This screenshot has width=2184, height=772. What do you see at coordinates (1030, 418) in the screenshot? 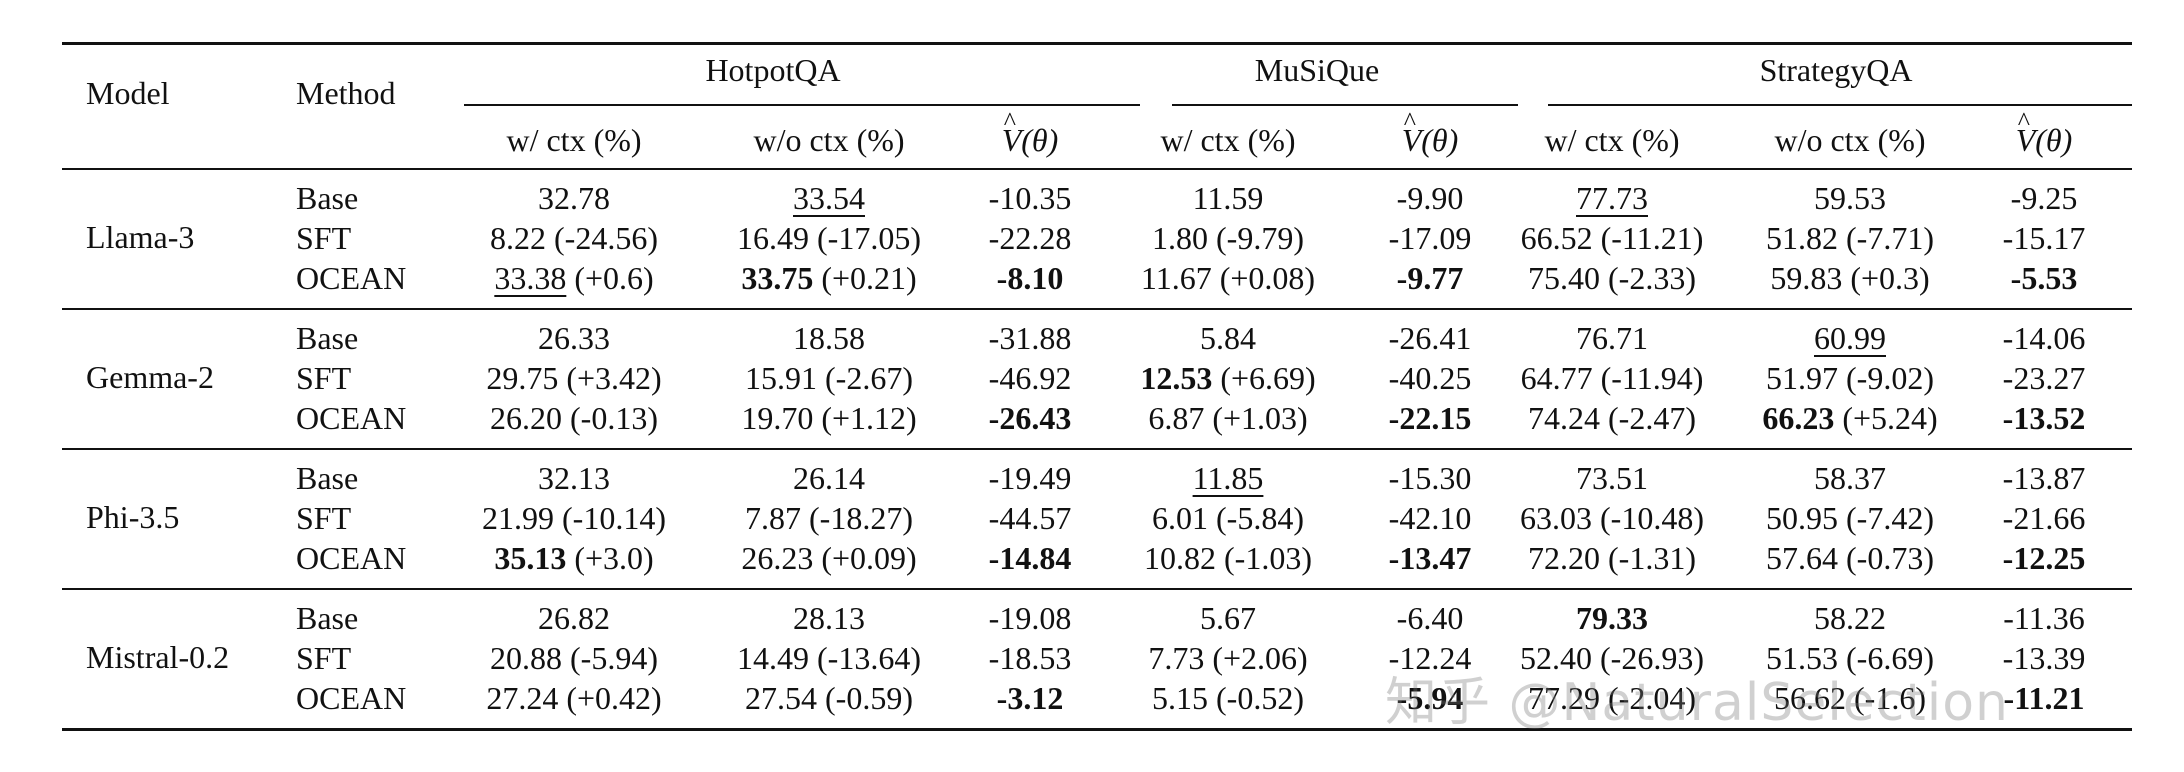
I see `table-cell: -26.43` at bounding box center [1030, 418].